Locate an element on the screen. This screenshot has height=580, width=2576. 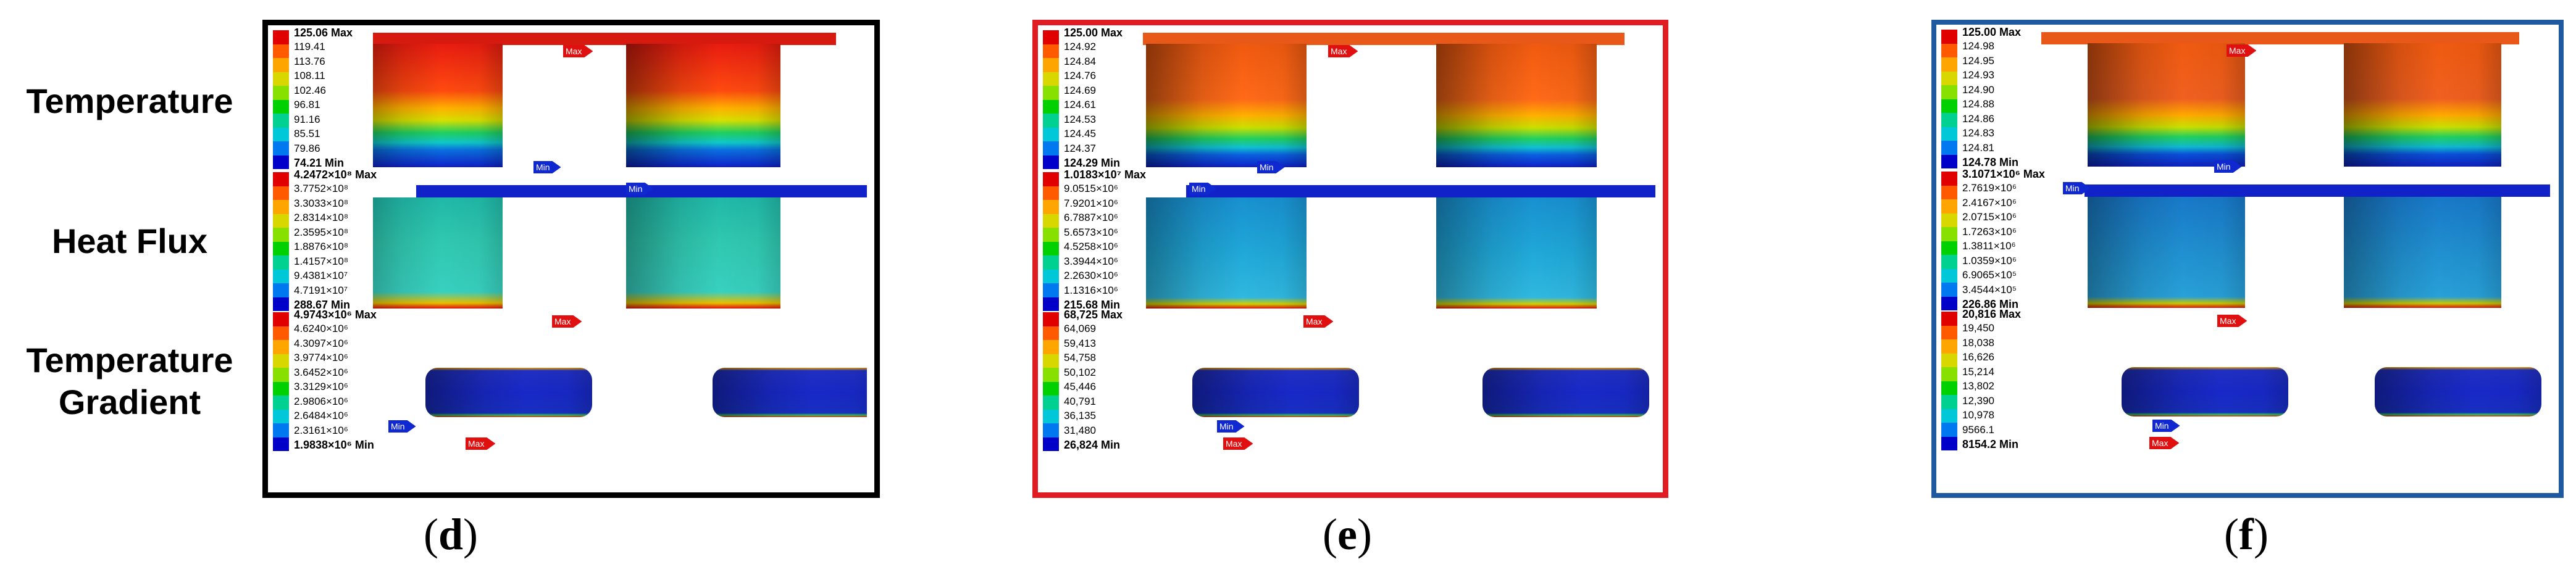
legend-tick-label: 4.6240×10⁶ is located at coordinates (321, 329).